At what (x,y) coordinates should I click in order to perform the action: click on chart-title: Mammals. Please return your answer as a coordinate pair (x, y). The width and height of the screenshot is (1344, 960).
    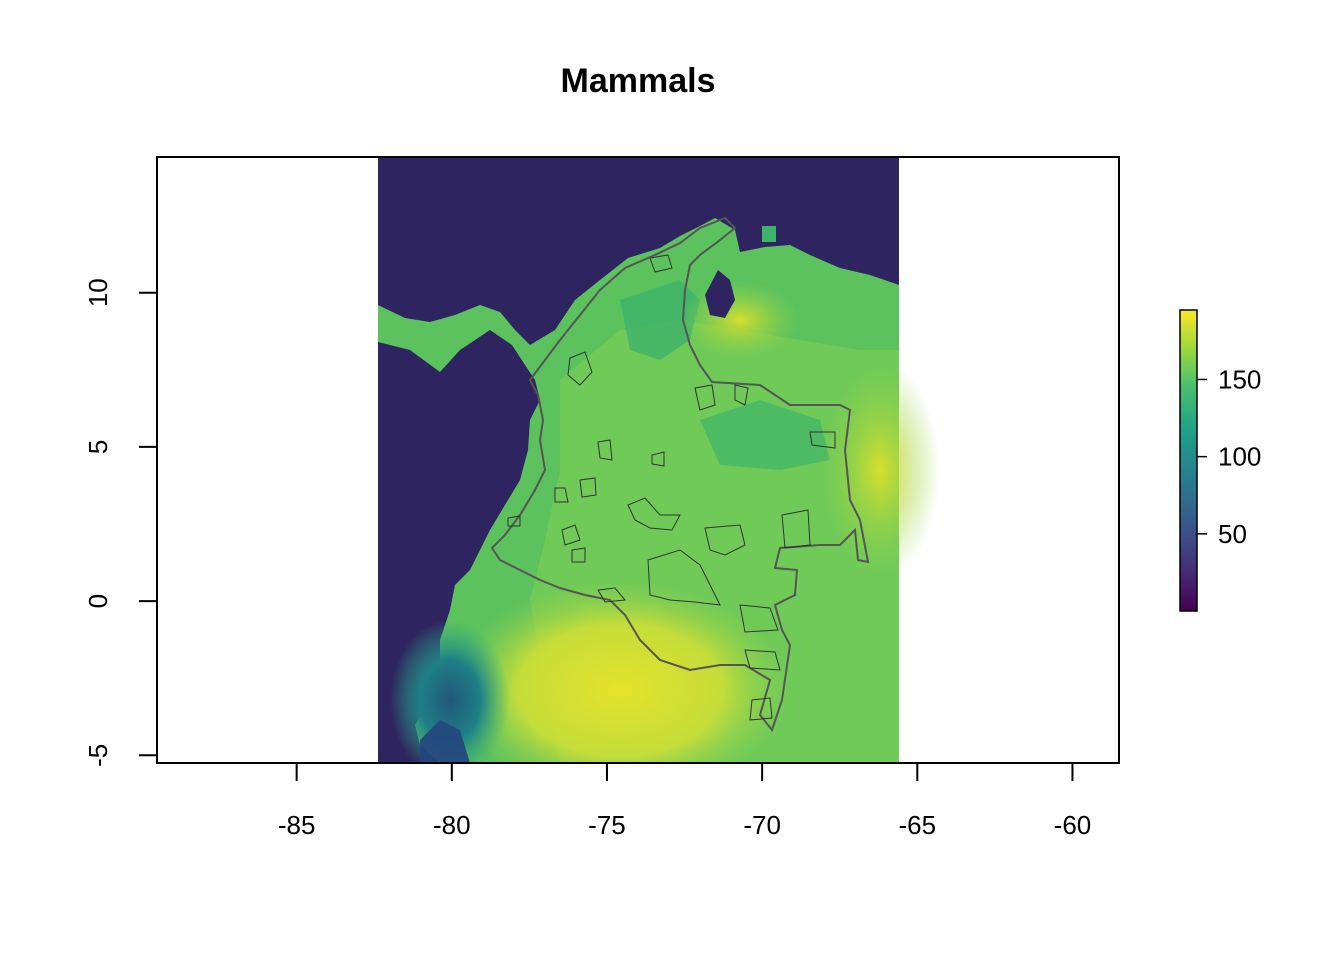
    Looking at the image, I should click on (638, 81).